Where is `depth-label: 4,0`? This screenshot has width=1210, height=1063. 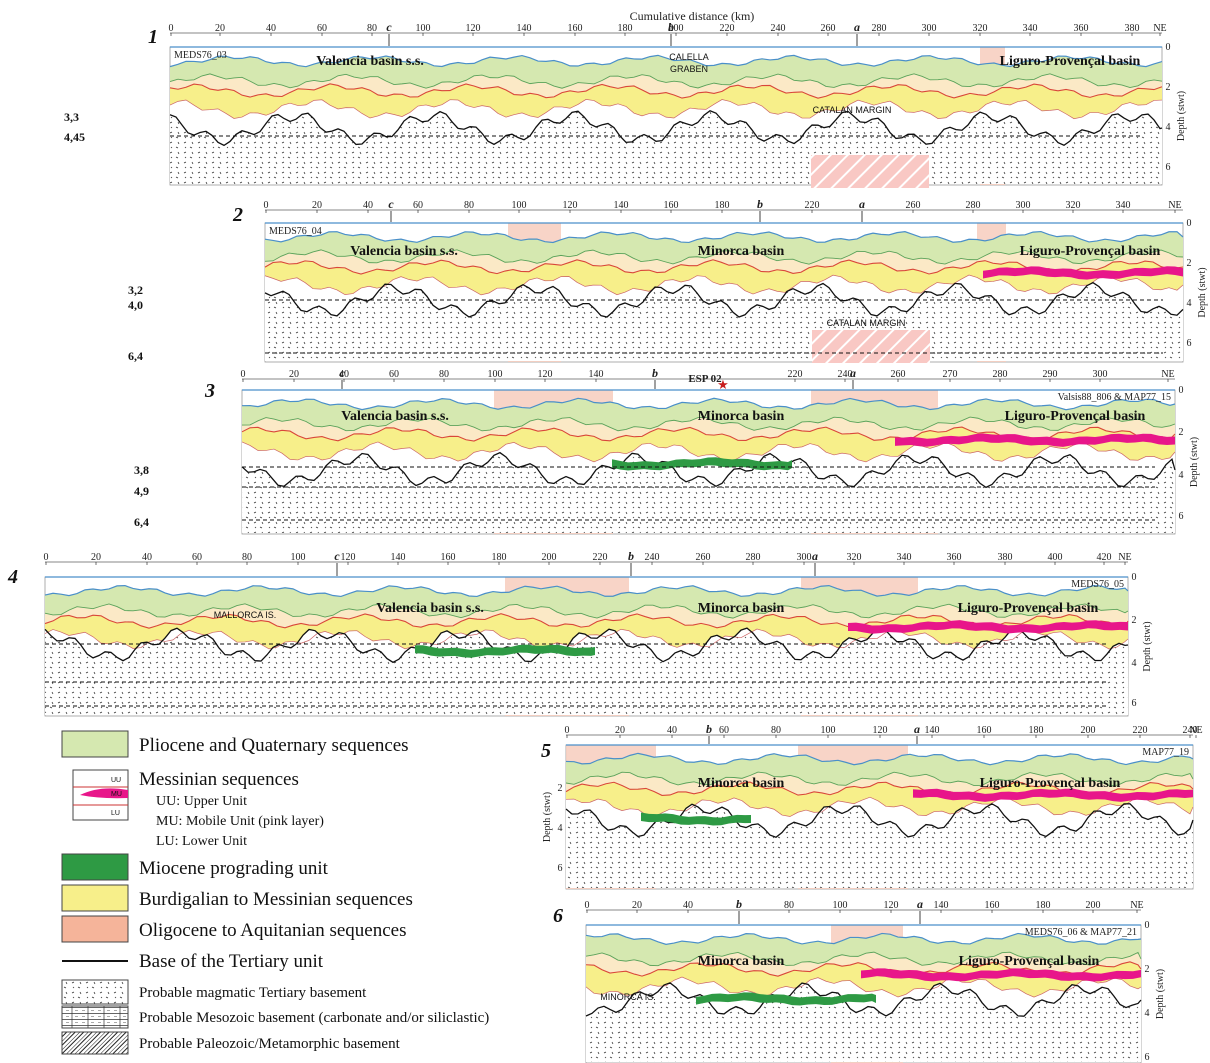
depth-label: 4,0 is located at coordinates (135, 305).